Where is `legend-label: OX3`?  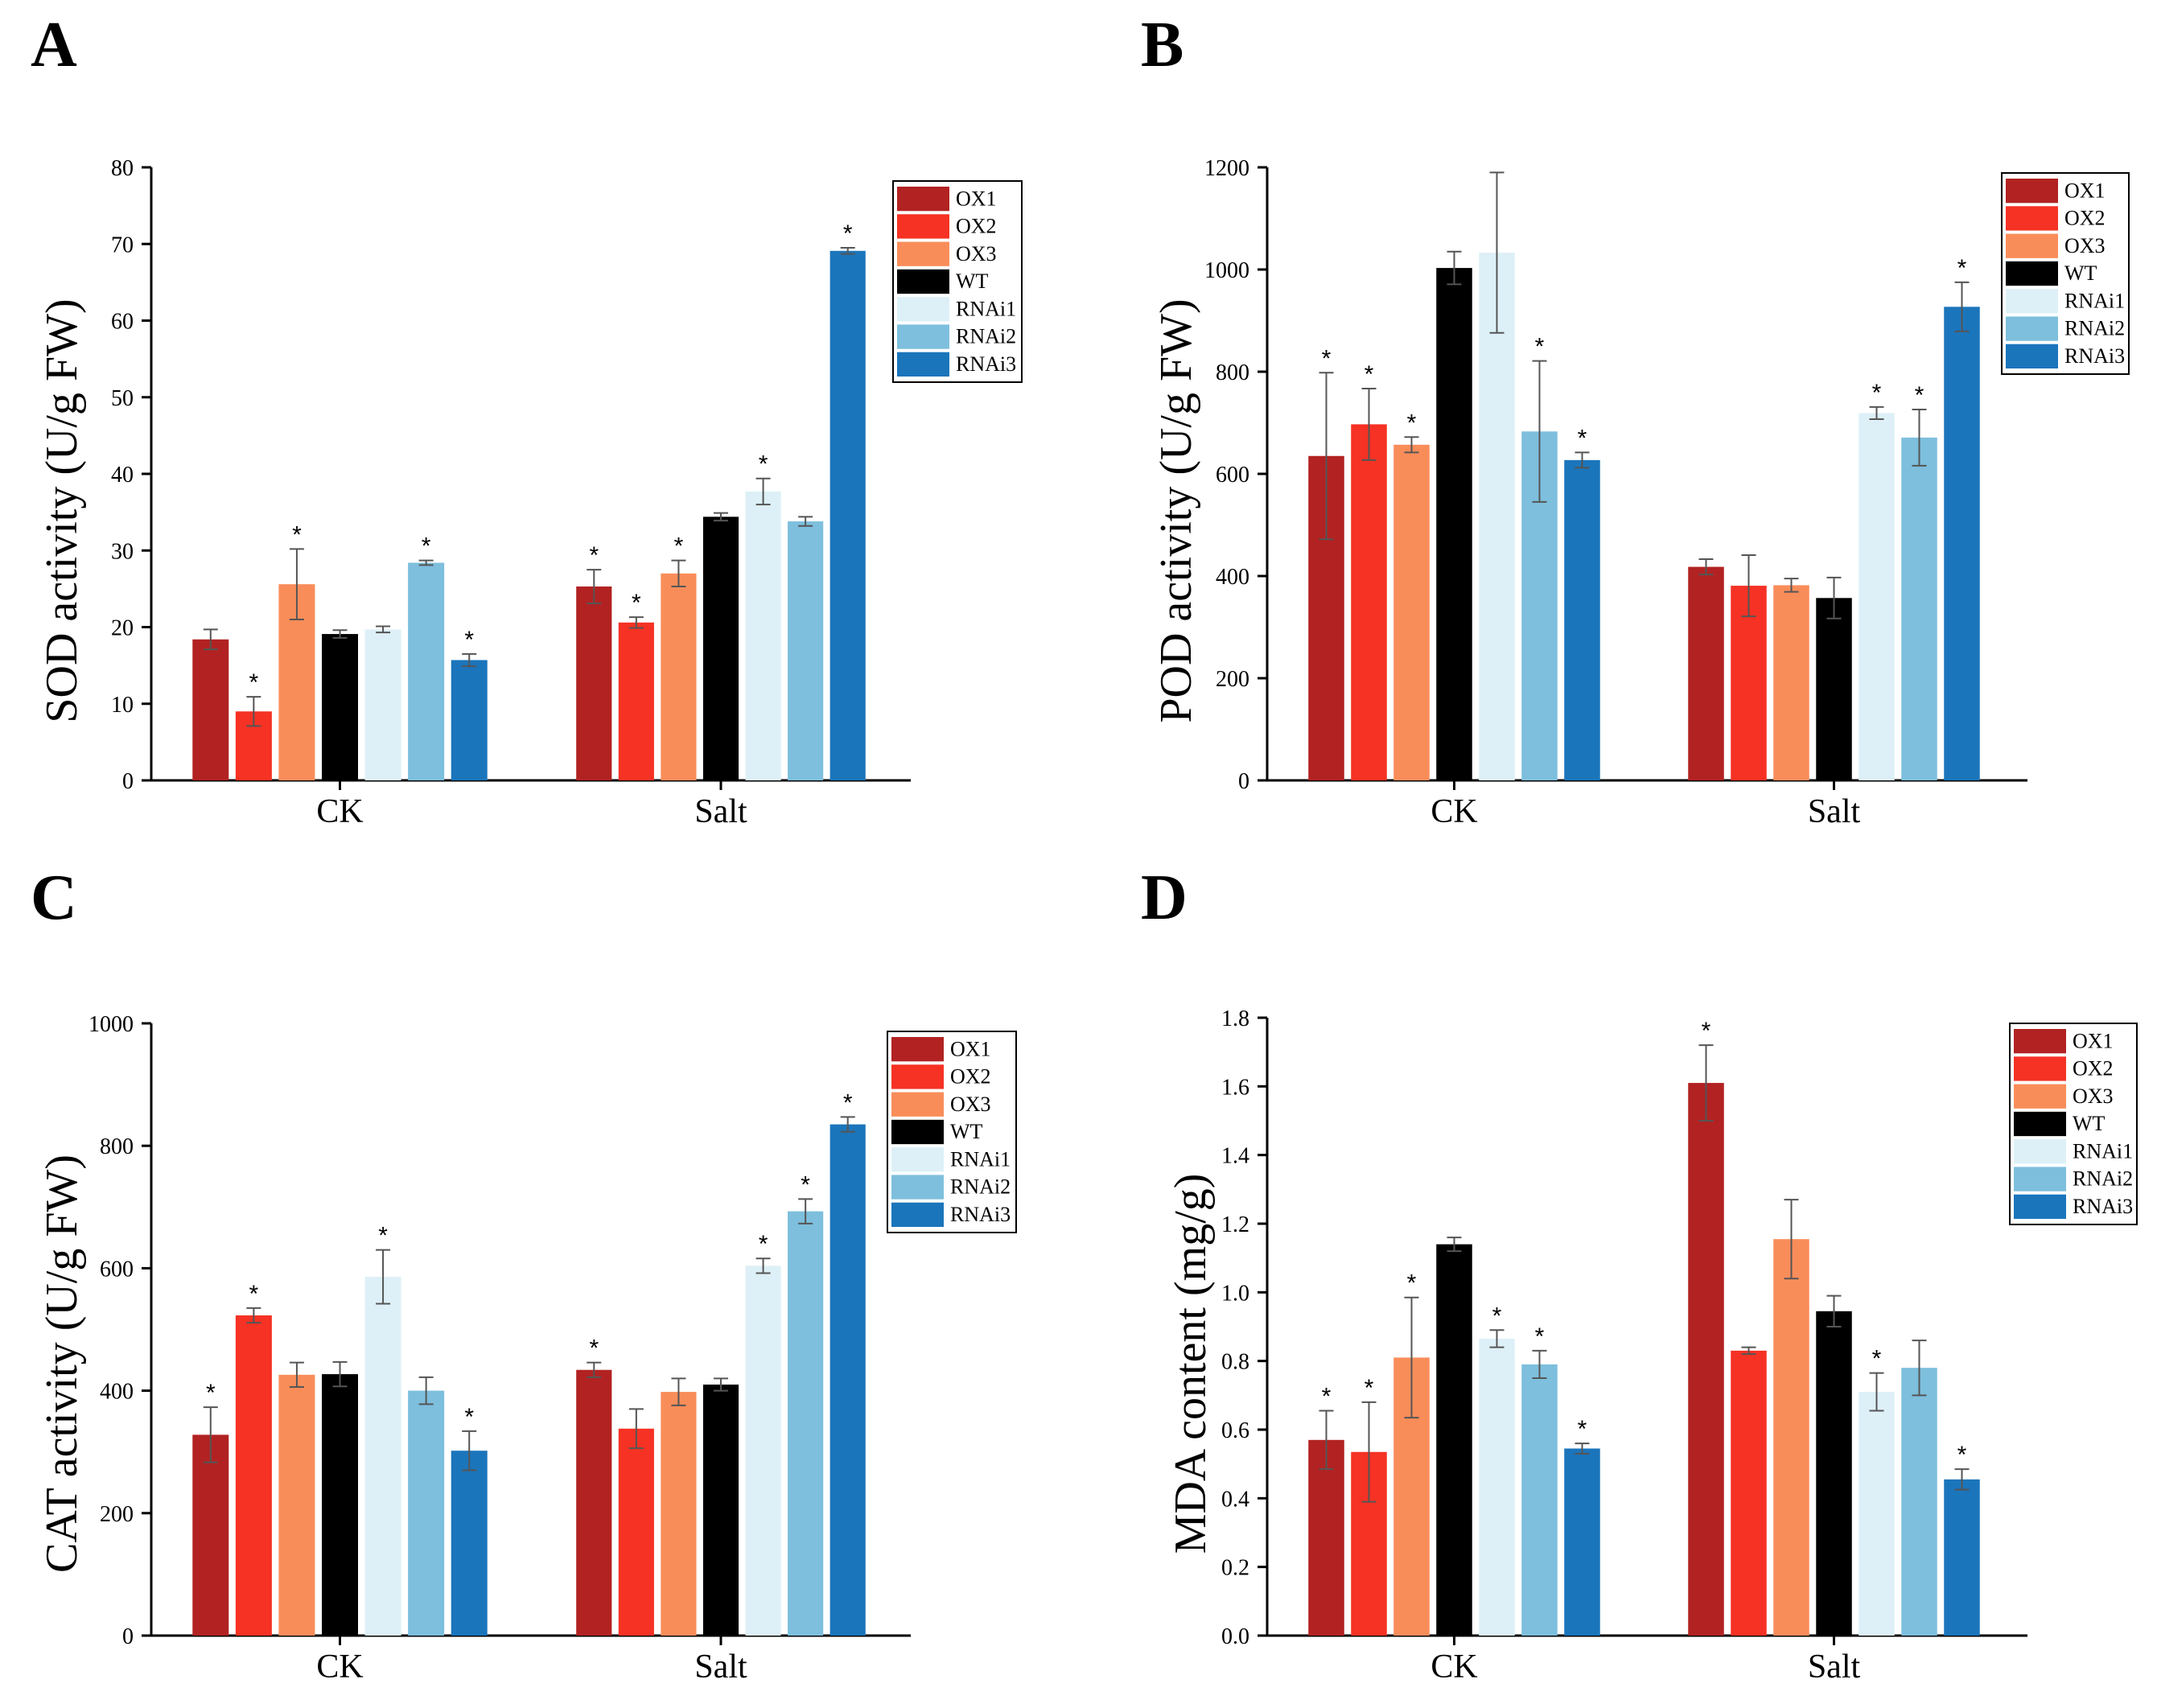 legend-label: OX3 is located at coordinates (977, 253).